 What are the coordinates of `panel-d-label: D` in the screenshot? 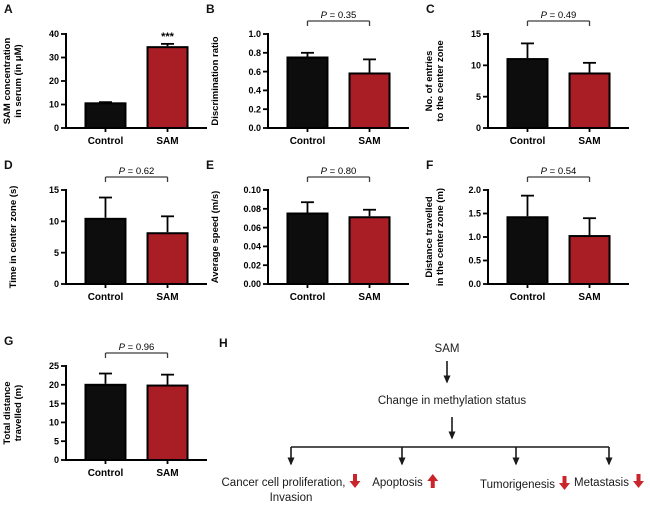 It's located at (8, 165).